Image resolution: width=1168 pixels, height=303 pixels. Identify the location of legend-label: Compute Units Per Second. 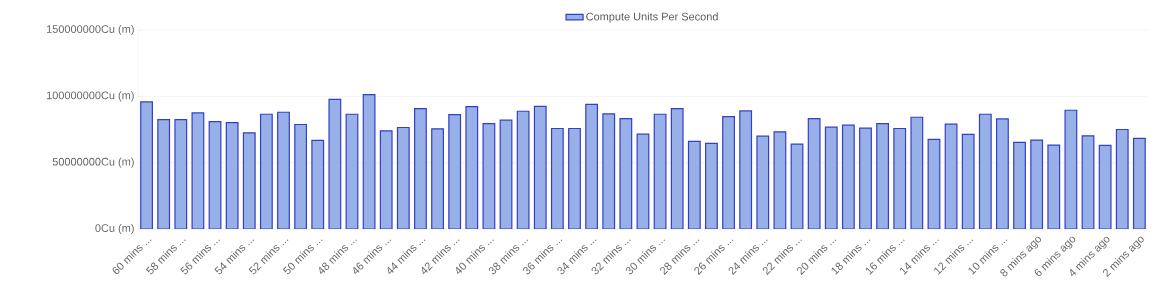
(652, 17).